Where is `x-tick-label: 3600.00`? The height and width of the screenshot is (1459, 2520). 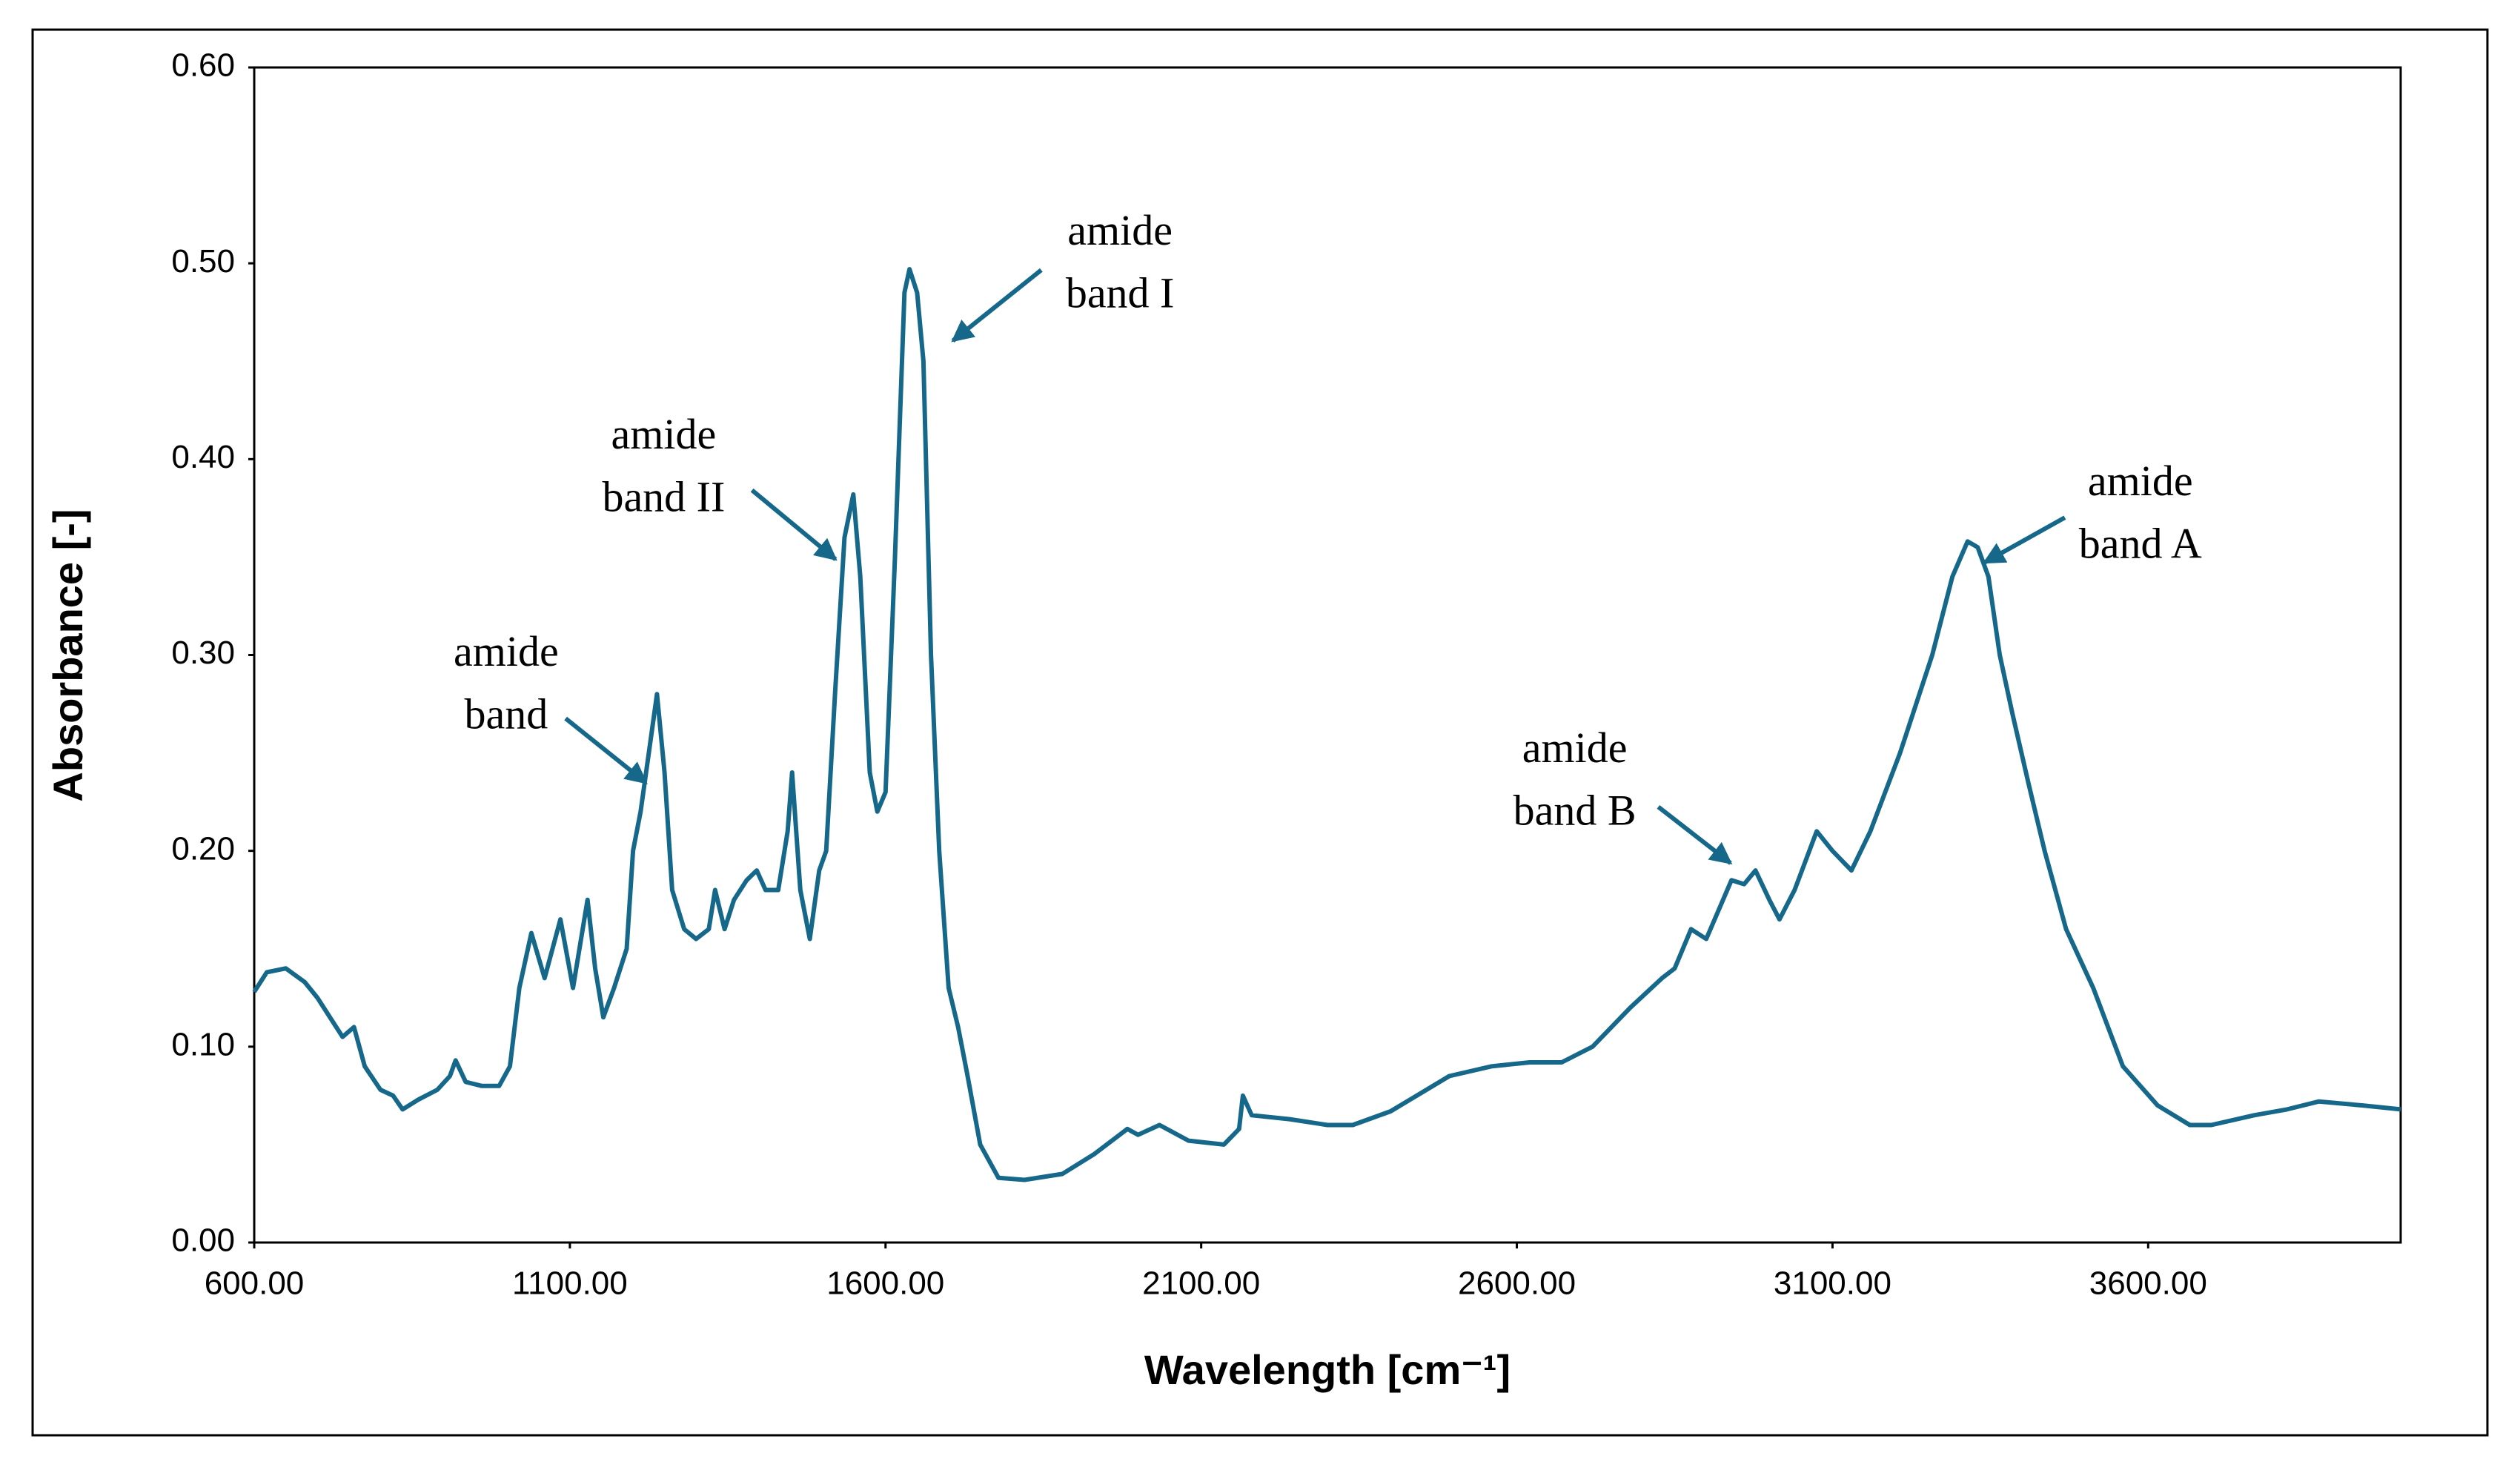 x-tick-label: 3600.00 is located at coordinates (2148, 1284).